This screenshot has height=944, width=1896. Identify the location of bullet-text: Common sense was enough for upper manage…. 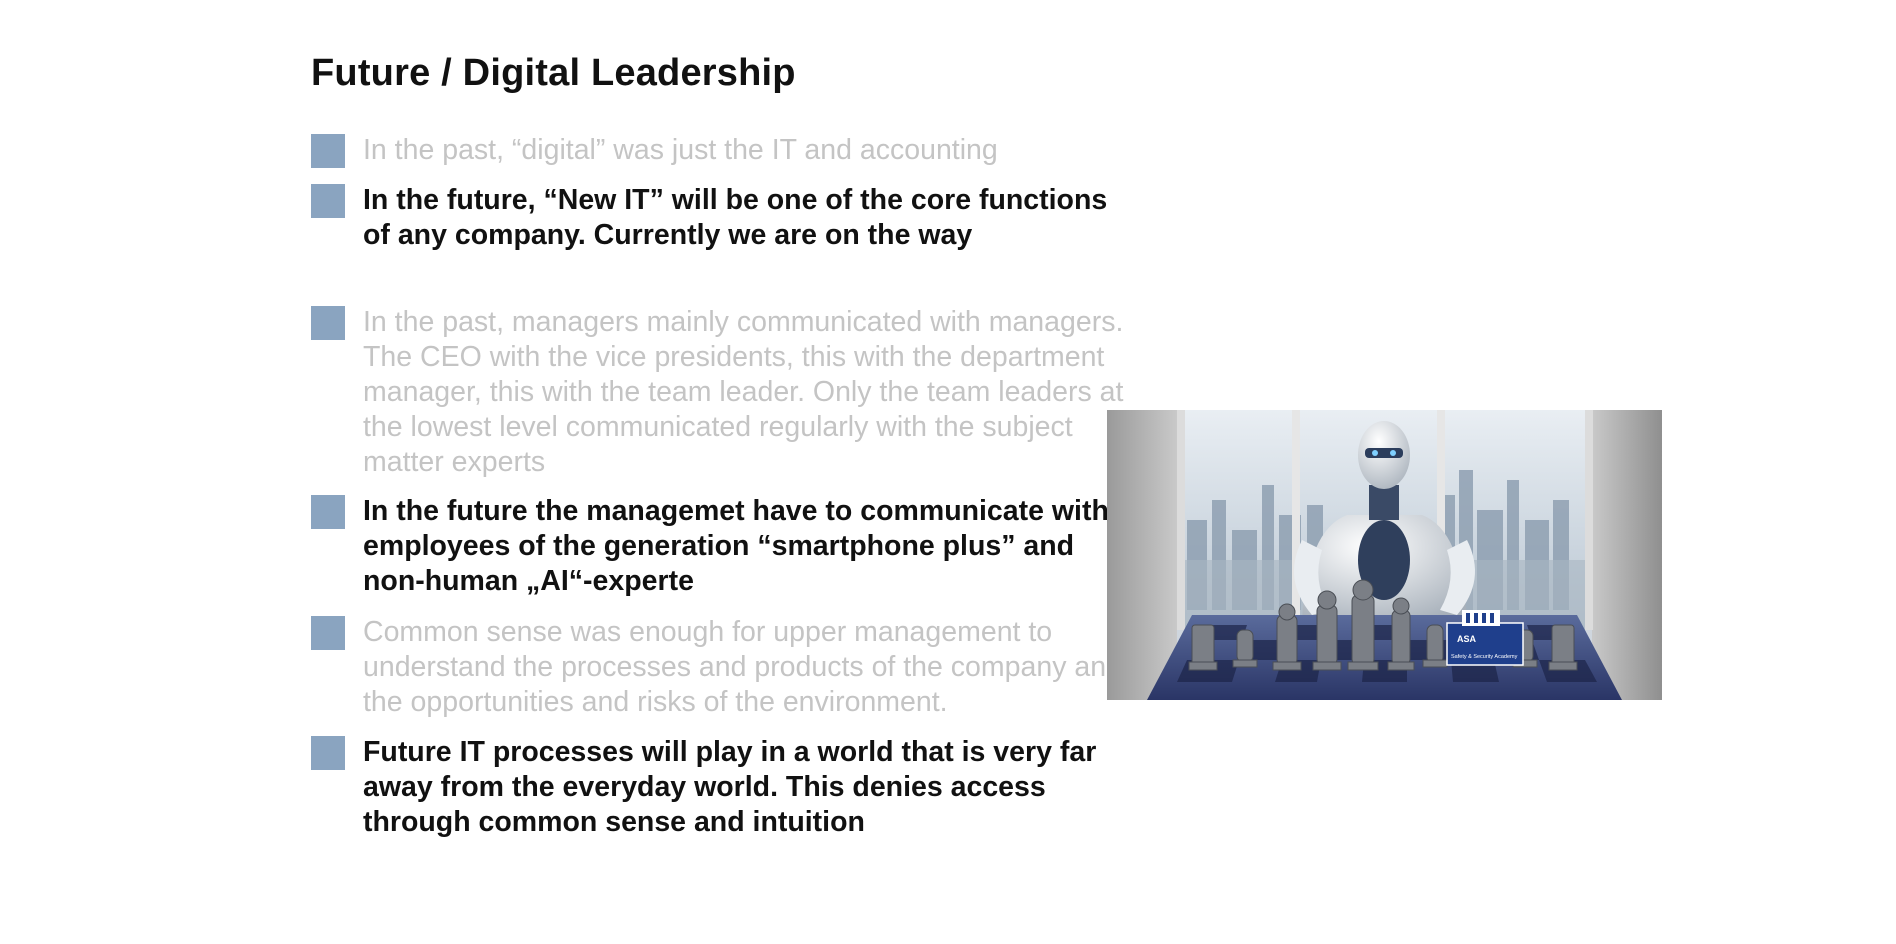
(742, 667).